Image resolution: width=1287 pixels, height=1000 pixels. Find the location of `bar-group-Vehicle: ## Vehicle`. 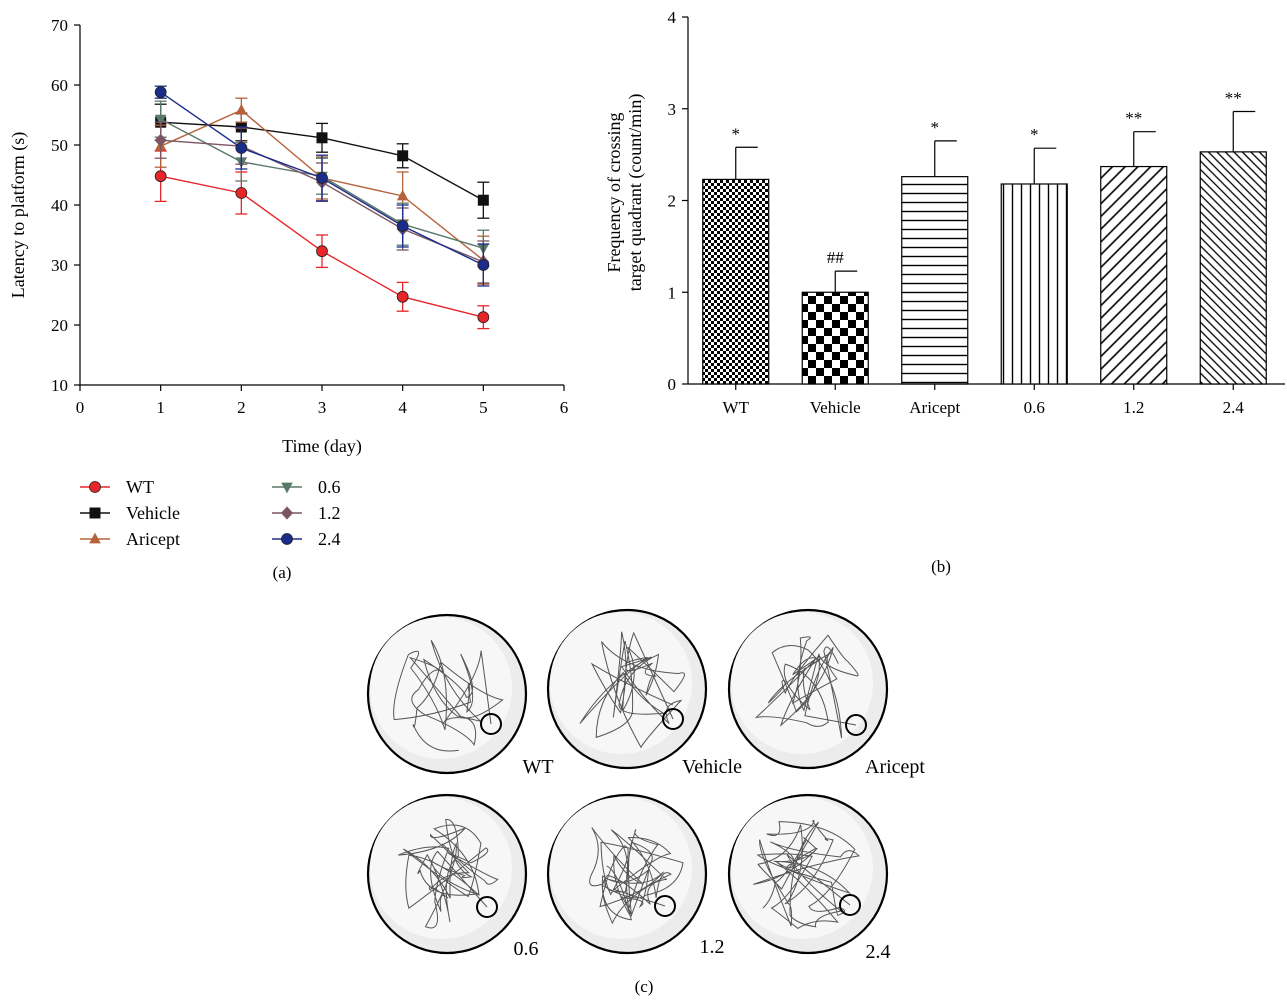

bar-group-Vehicle: ## Vehicle is located at coordinates (835, 332).